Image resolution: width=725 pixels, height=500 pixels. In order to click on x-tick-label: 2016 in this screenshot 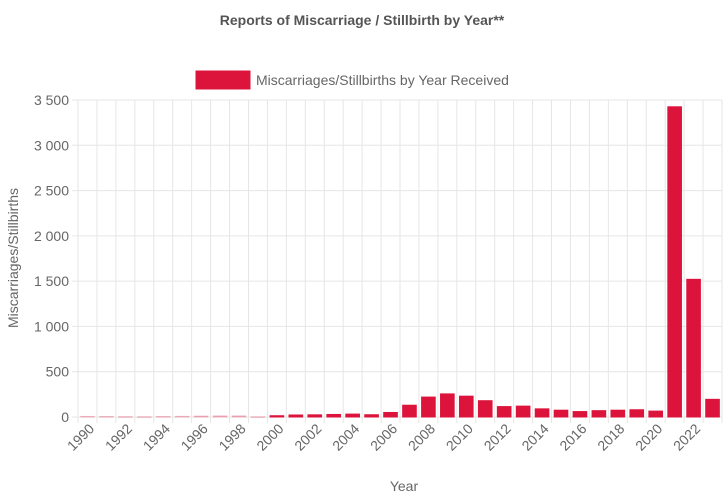, I will do `click(572, 436)`.